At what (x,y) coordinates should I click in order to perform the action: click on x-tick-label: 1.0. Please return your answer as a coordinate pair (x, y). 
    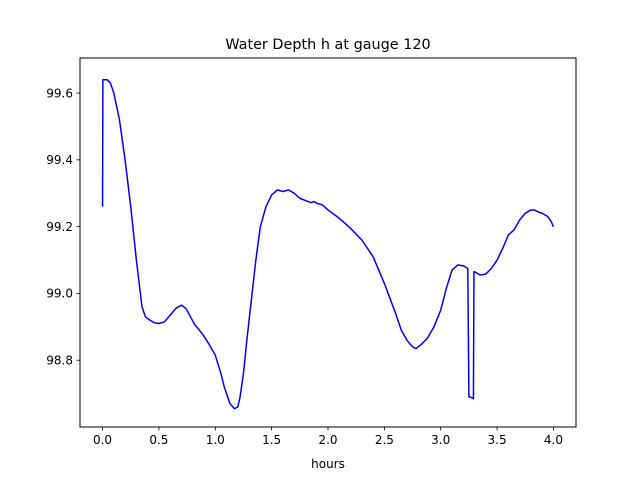
    Looking at the image, I should click on (215, 440).